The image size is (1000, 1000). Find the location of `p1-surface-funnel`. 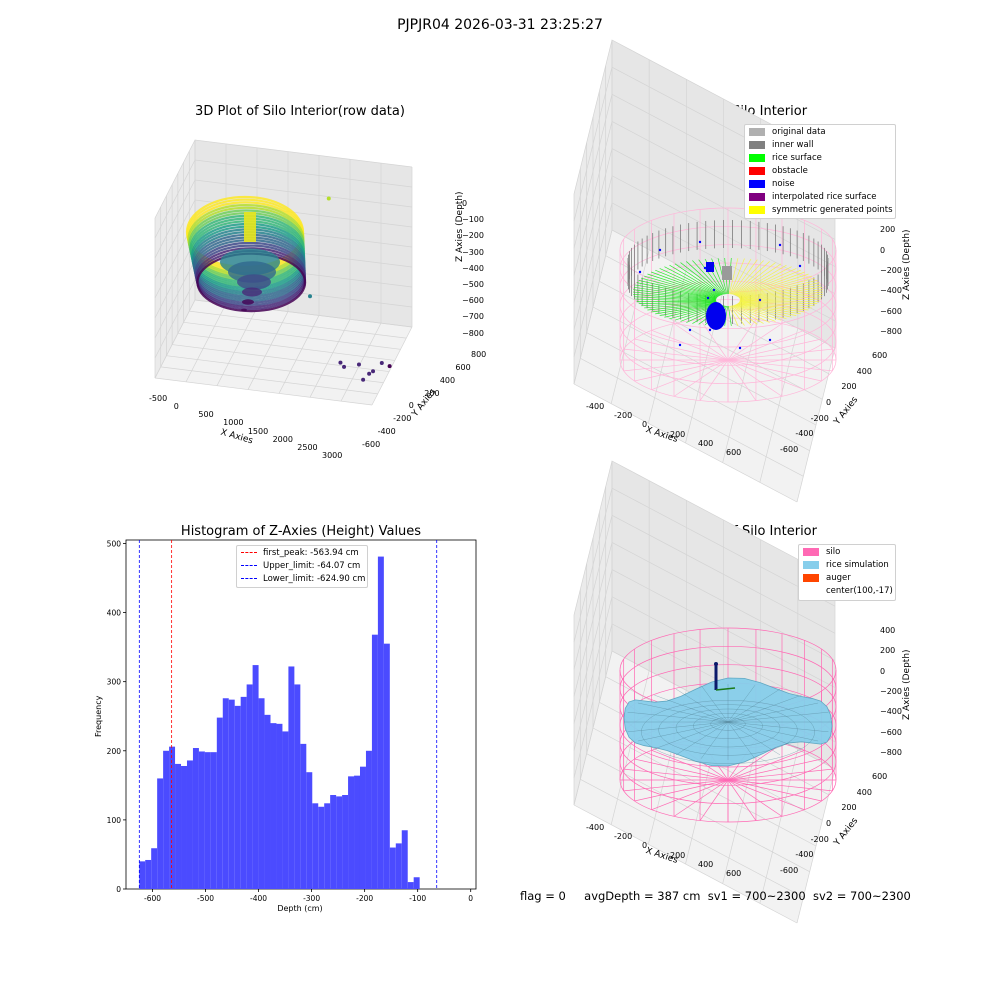

p1-surface-funnel is located at coordinates (248, 302).